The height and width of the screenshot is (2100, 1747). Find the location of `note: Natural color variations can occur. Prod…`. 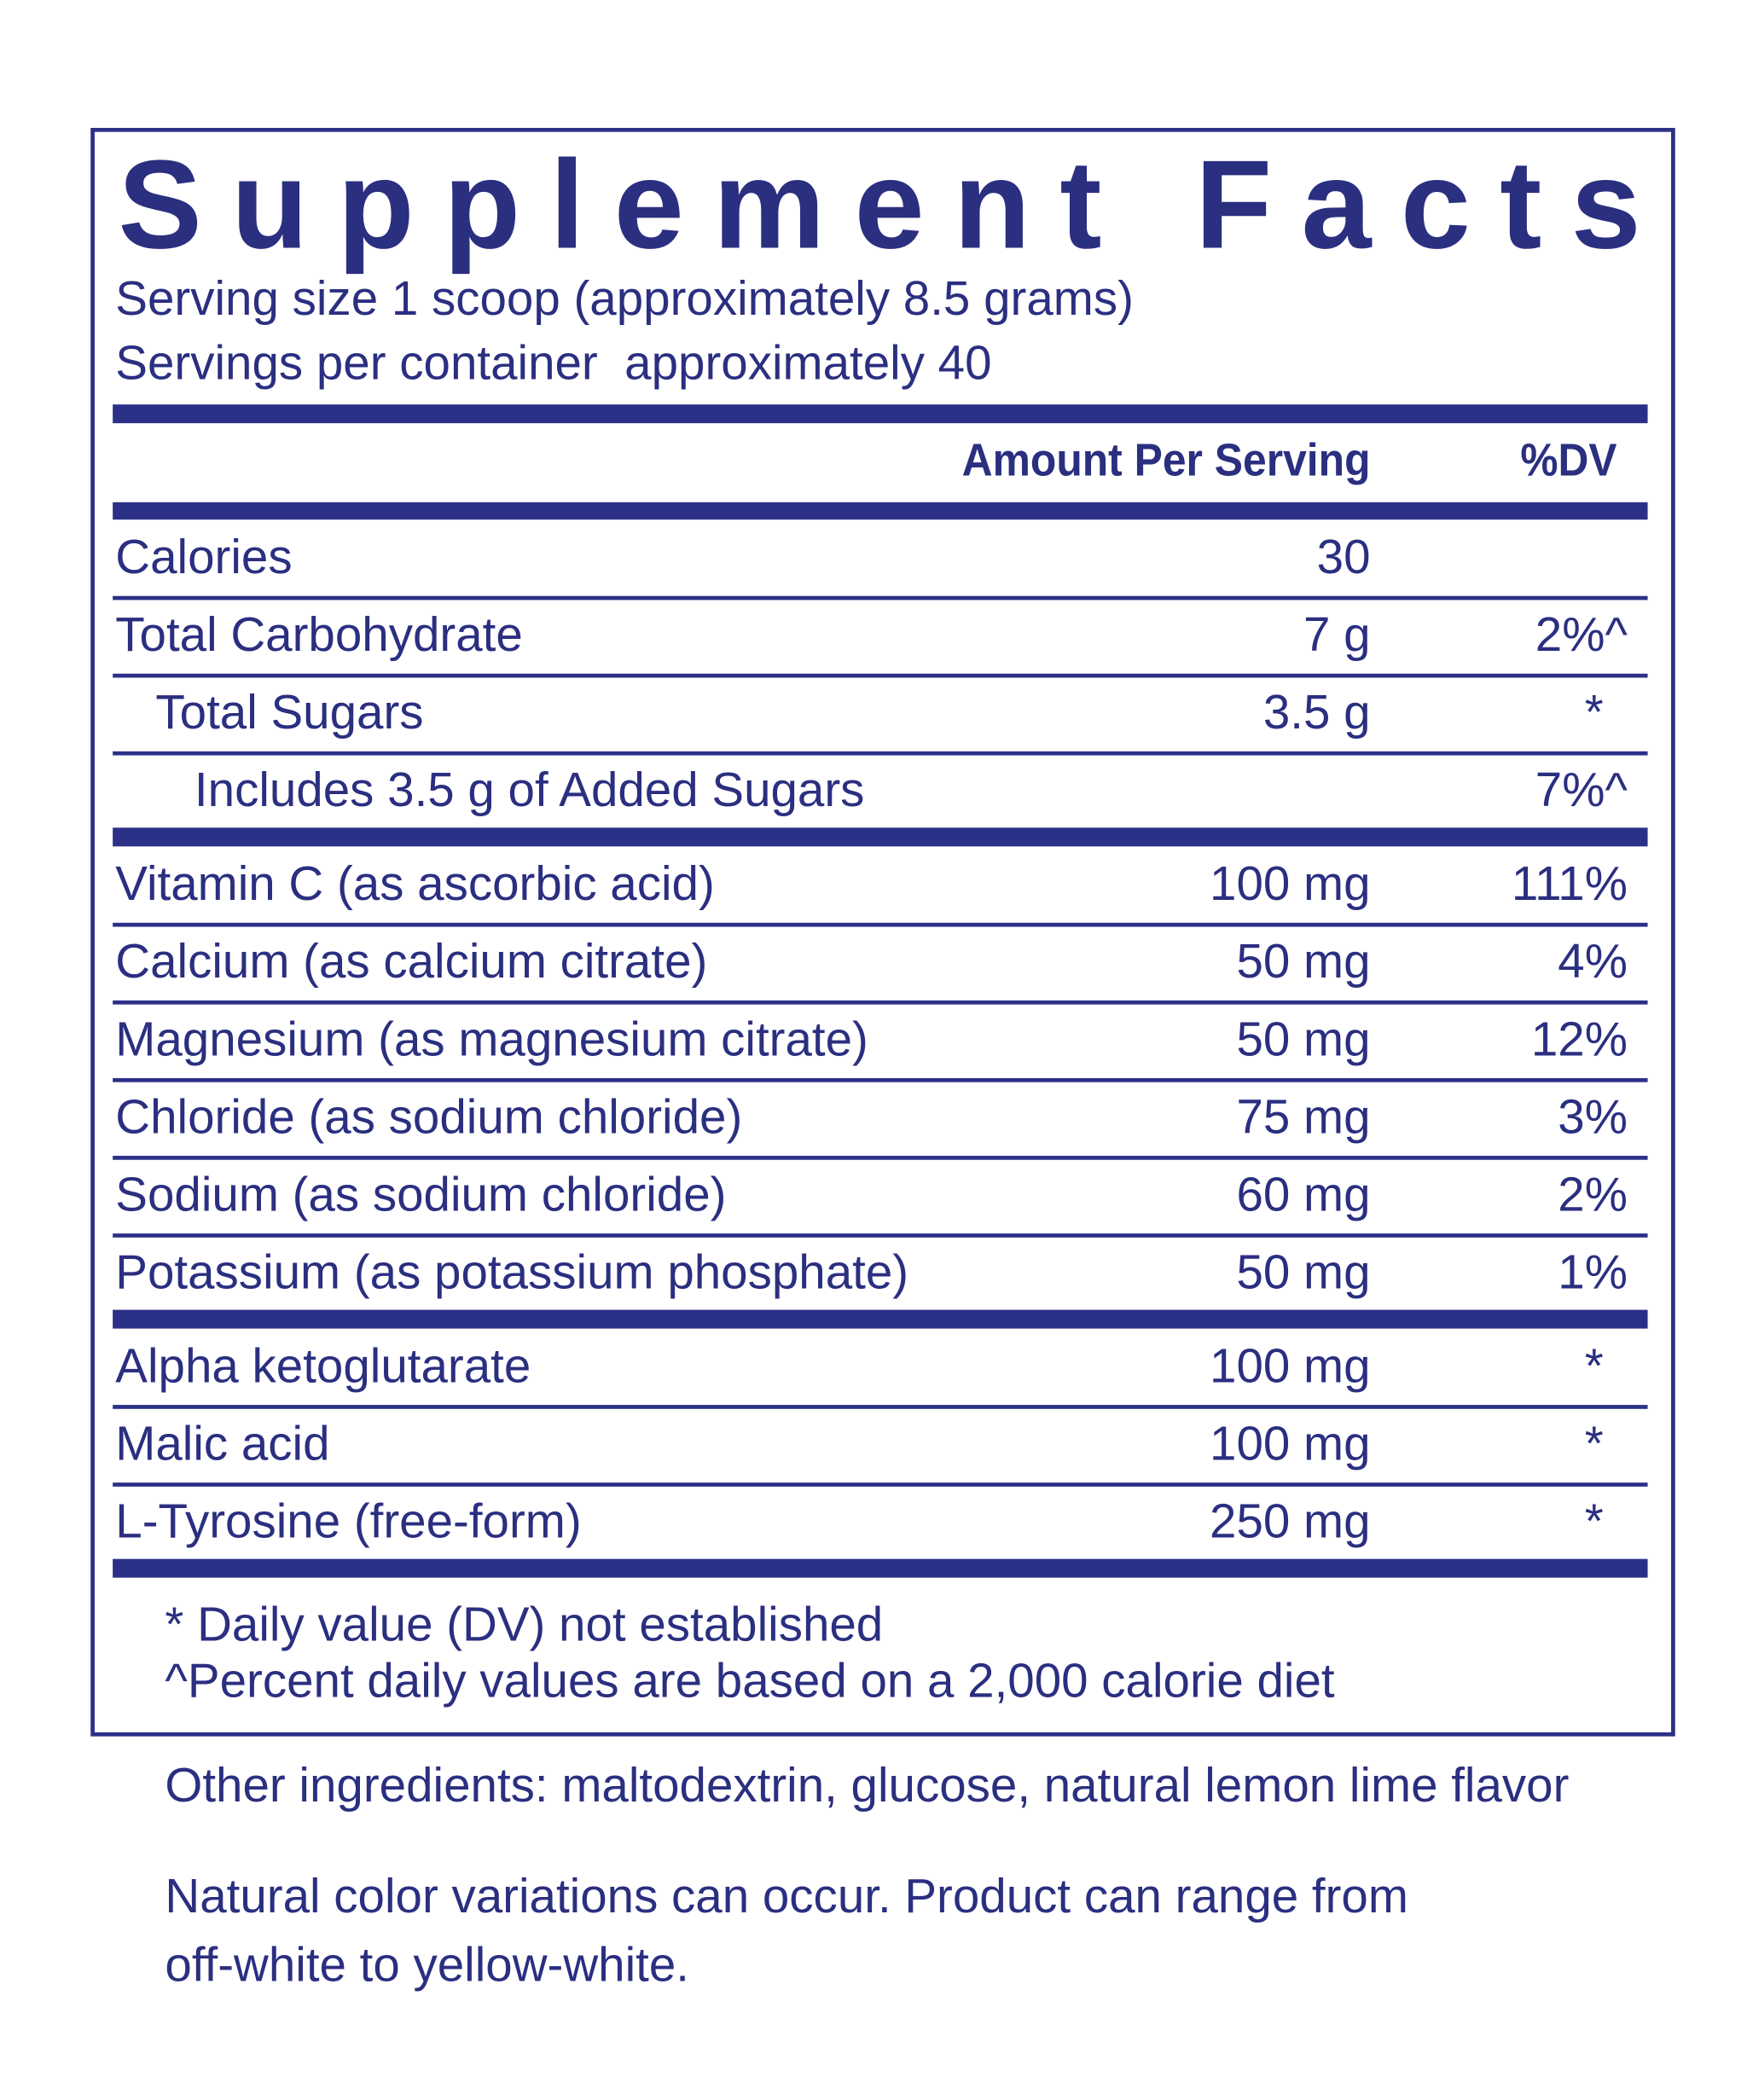

note: Natural color variations can occur. Prod… is located at coordinates (786, 1896).